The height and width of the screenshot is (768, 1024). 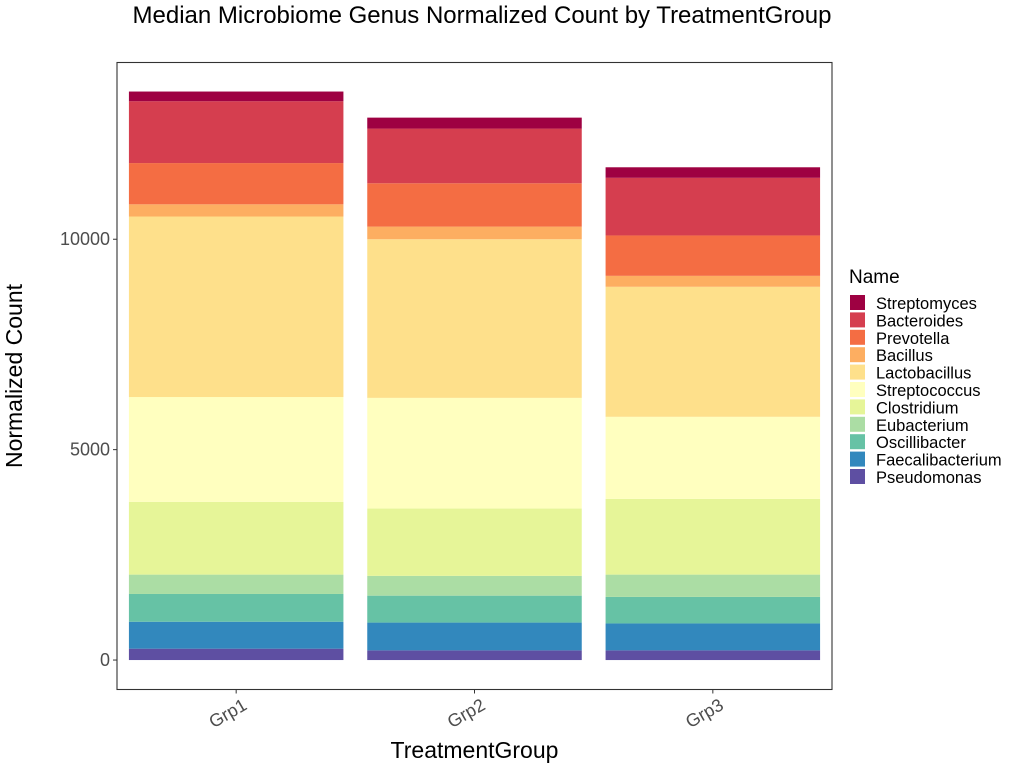 I want to click on bar-segment-grp2-clostridium, so click(x=474, y=542).